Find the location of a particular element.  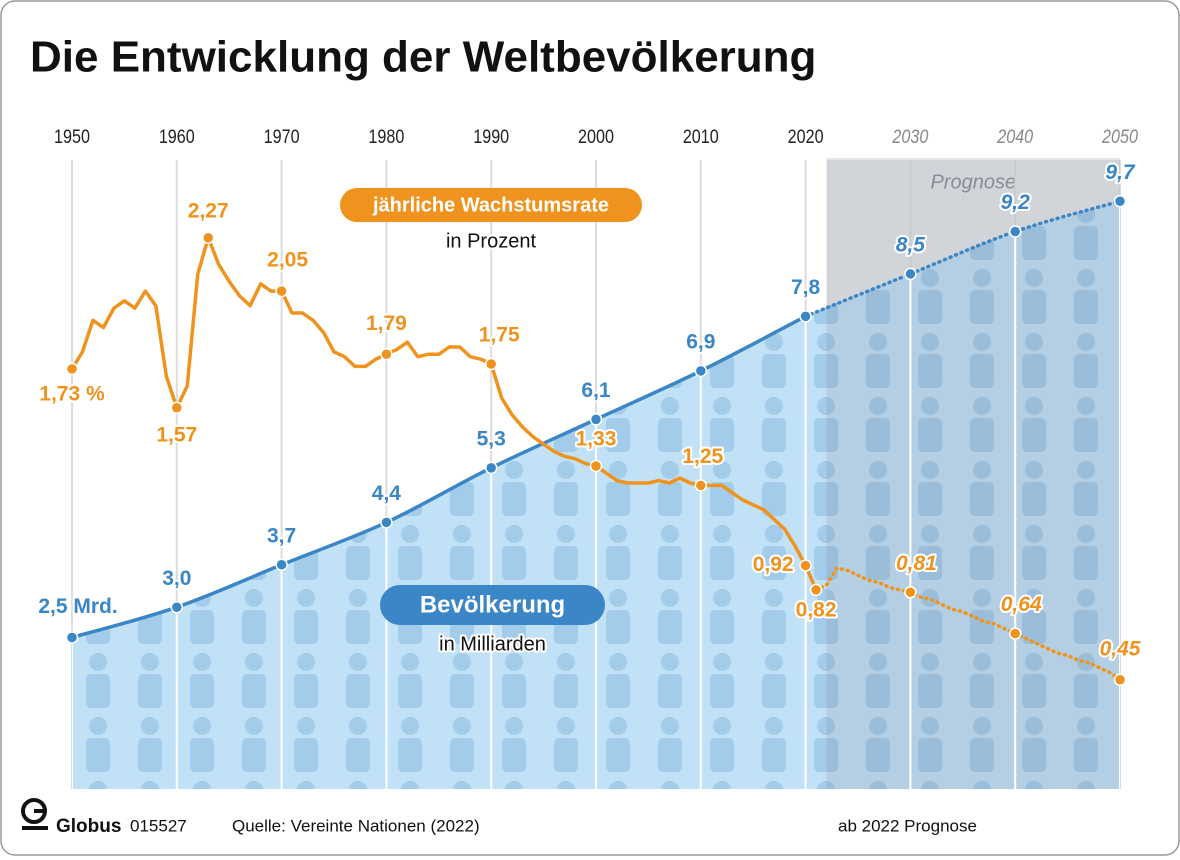

data-label: 1,33 is located at coordinates (596, 439).